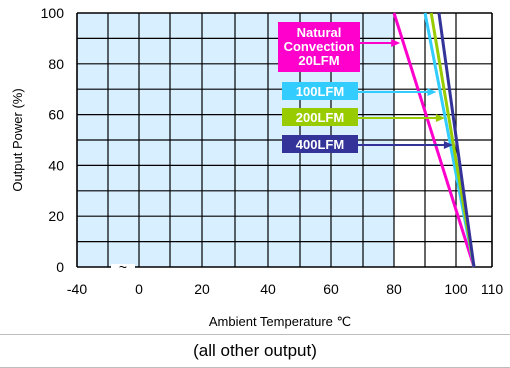 The image size is (510, 368). Describe the element at coordinates (359, 91) in the screenshot. I see `series-label-2: 100LFM` at that location.